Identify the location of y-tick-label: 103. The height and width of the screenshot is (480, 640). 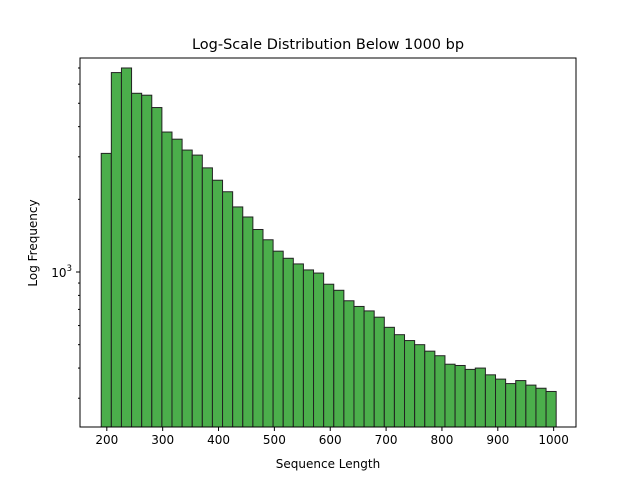
(61, 272).